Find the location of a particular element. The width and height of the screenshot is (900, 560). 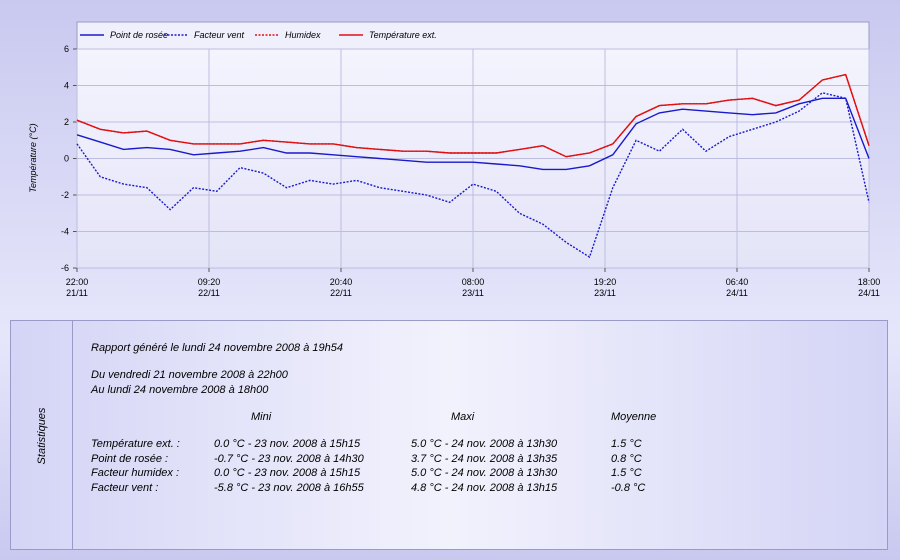

legend-label: Point de rosée is located at coordinates (139, 35).